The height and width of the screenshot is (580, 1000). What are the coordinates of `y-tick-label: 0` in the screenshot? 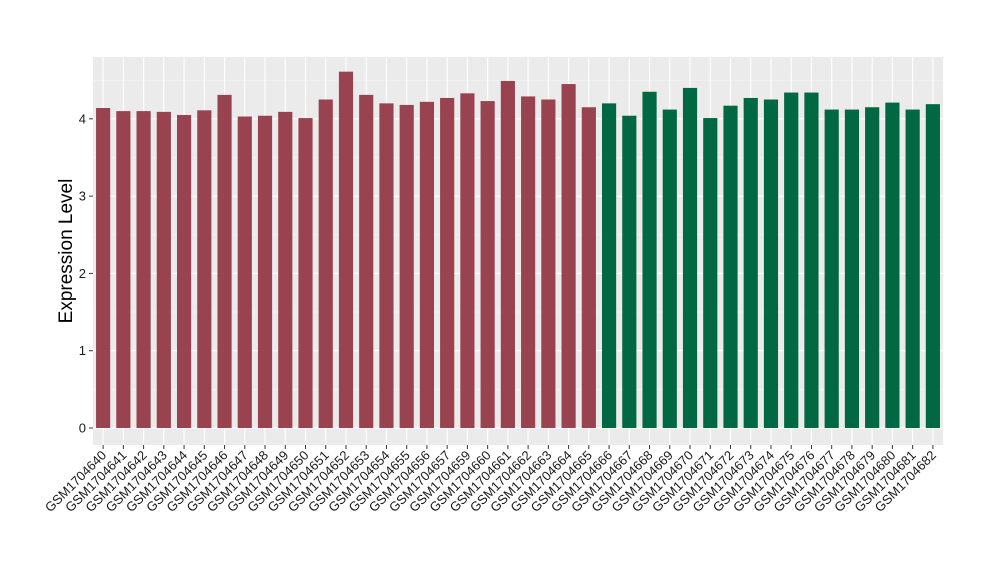 It's located at (82, 427).